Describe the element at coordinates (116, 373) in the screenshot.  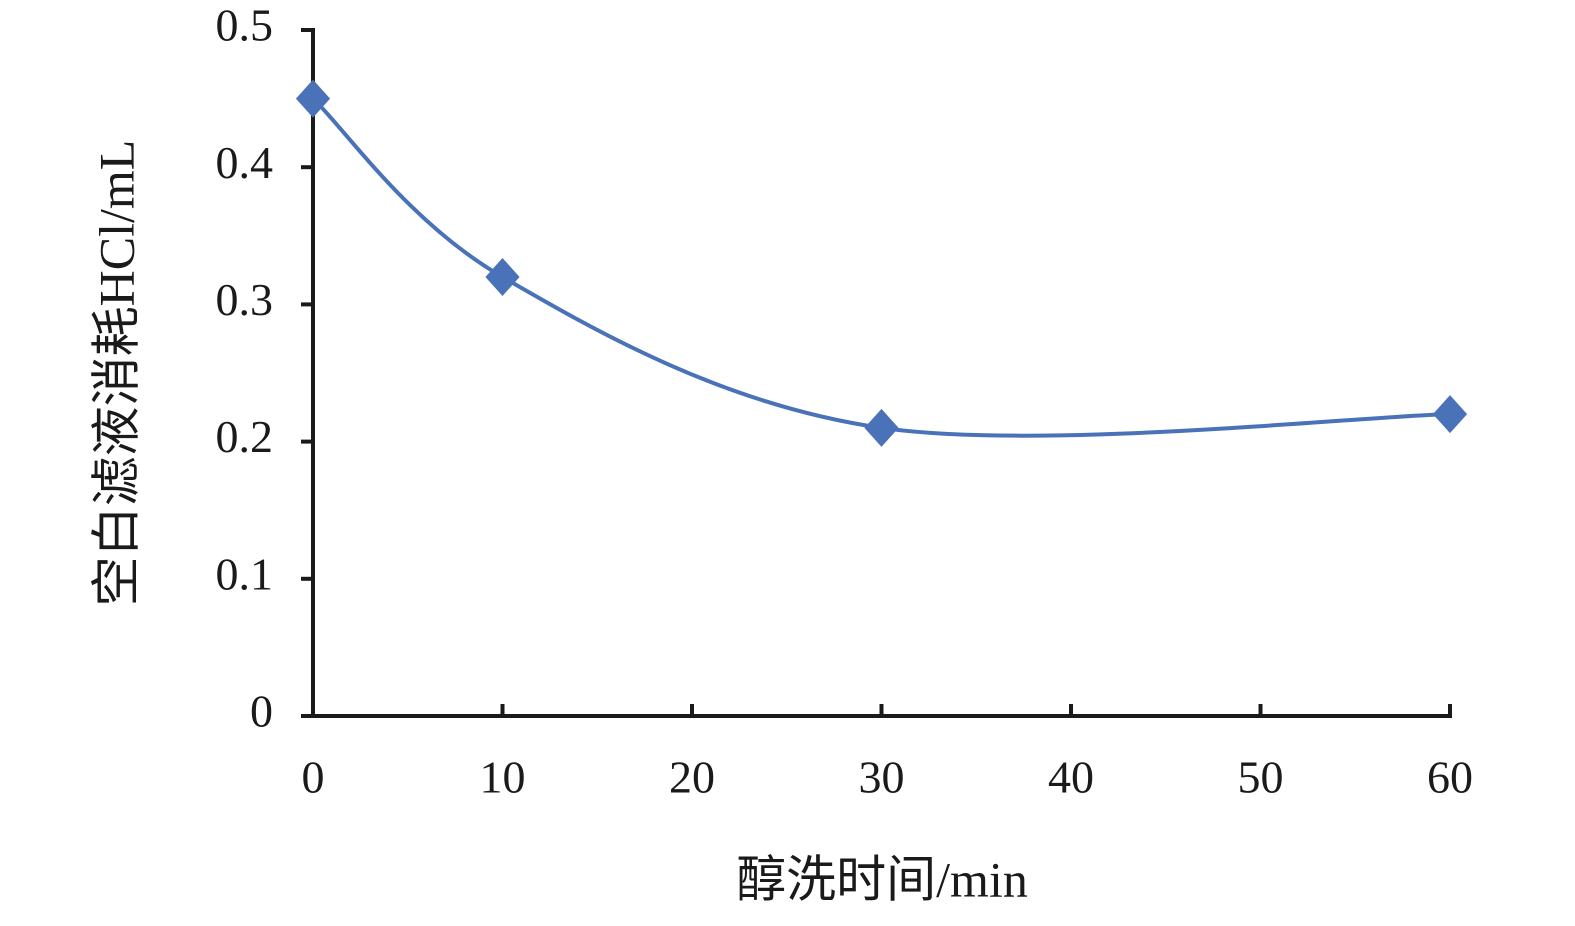
I see `y-axis-label: 空白滤液消耗HCl/mL` at that location.